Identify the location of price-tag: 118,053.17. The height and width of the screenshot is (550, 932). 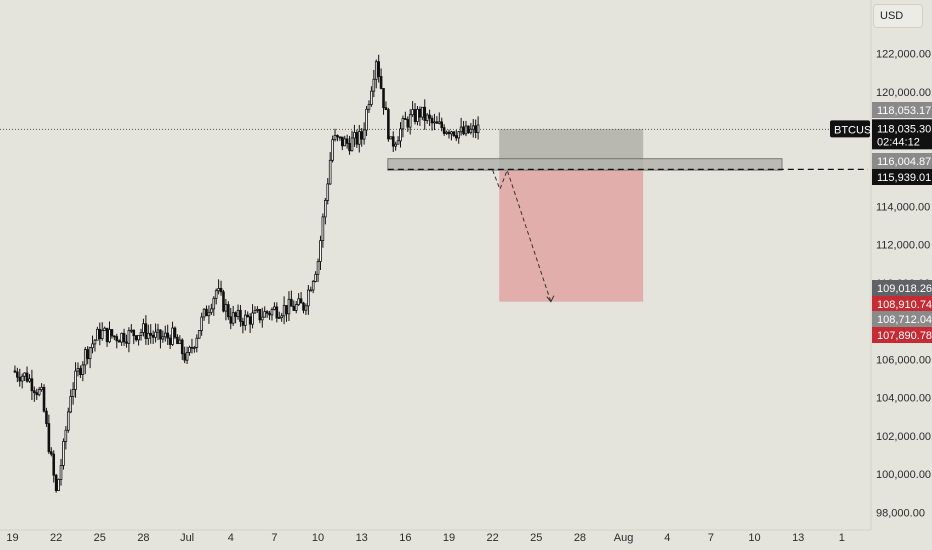
(902, 110).